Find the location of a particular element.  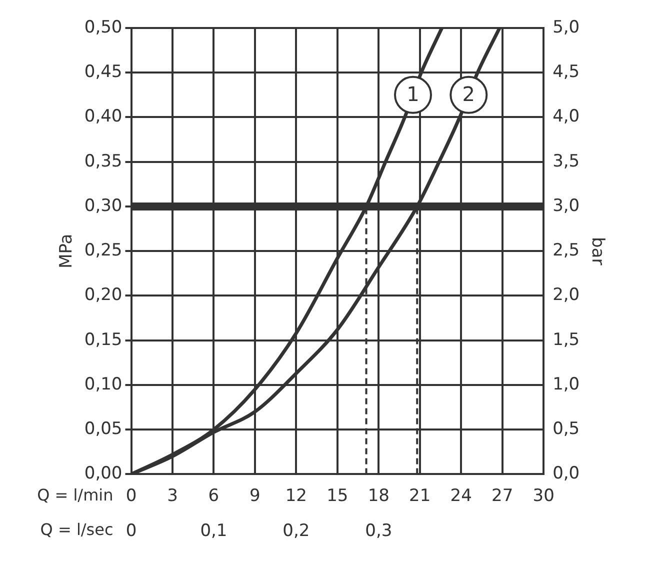

y2-tick-label: 4,5 is located at coordinates (566, 72).